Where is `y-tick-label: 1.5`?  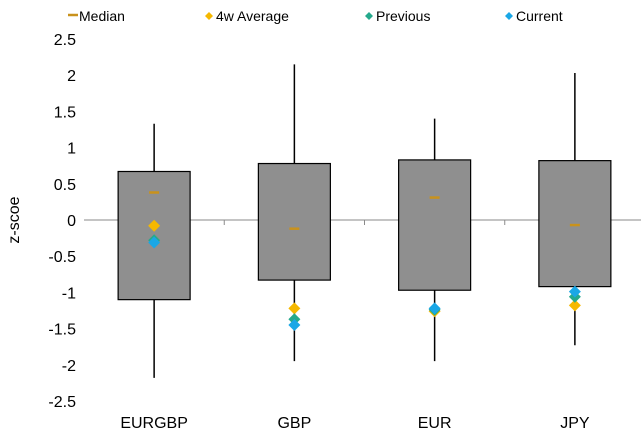
y-tick-label: 1.5 is located at coordinates (65, 112).